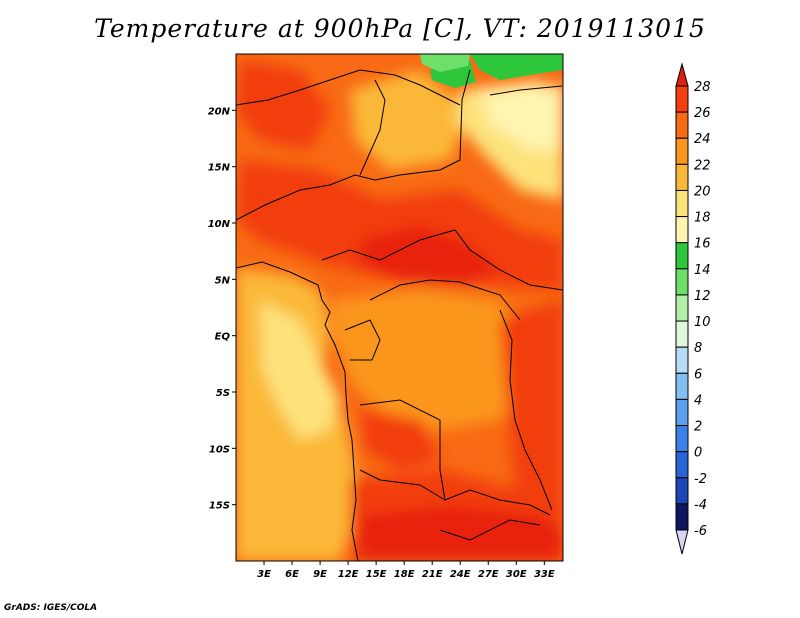 Image resolution: width=800 pixels, height=618 pixels. I want to click on colorbar-label: 18, so click(702, 218).